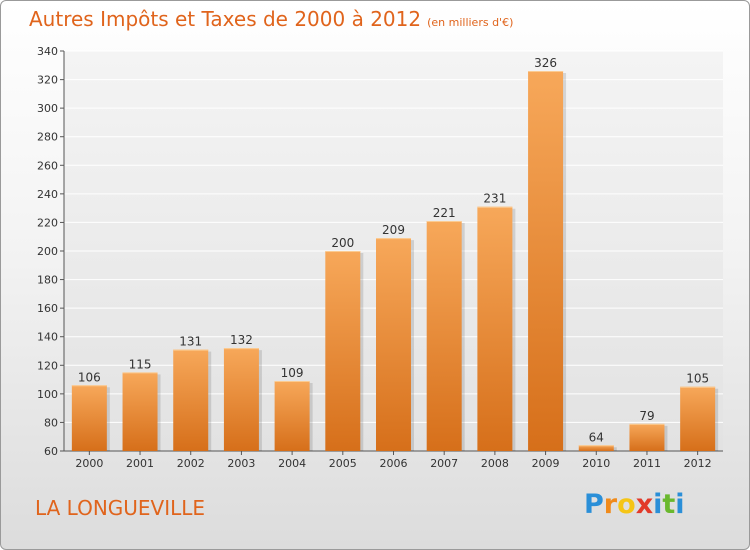  What do you see at coordinates (191, 463) in the screenshot?
I see `x-tick-label: 2002` at bounding box center [191, 463].